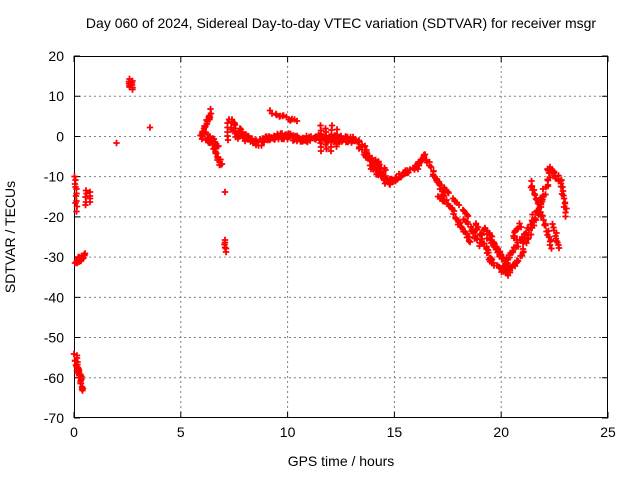  Describe the element at coordinates (54, 338) in the screenshot. I see `y-tick-label: -50` at that location.